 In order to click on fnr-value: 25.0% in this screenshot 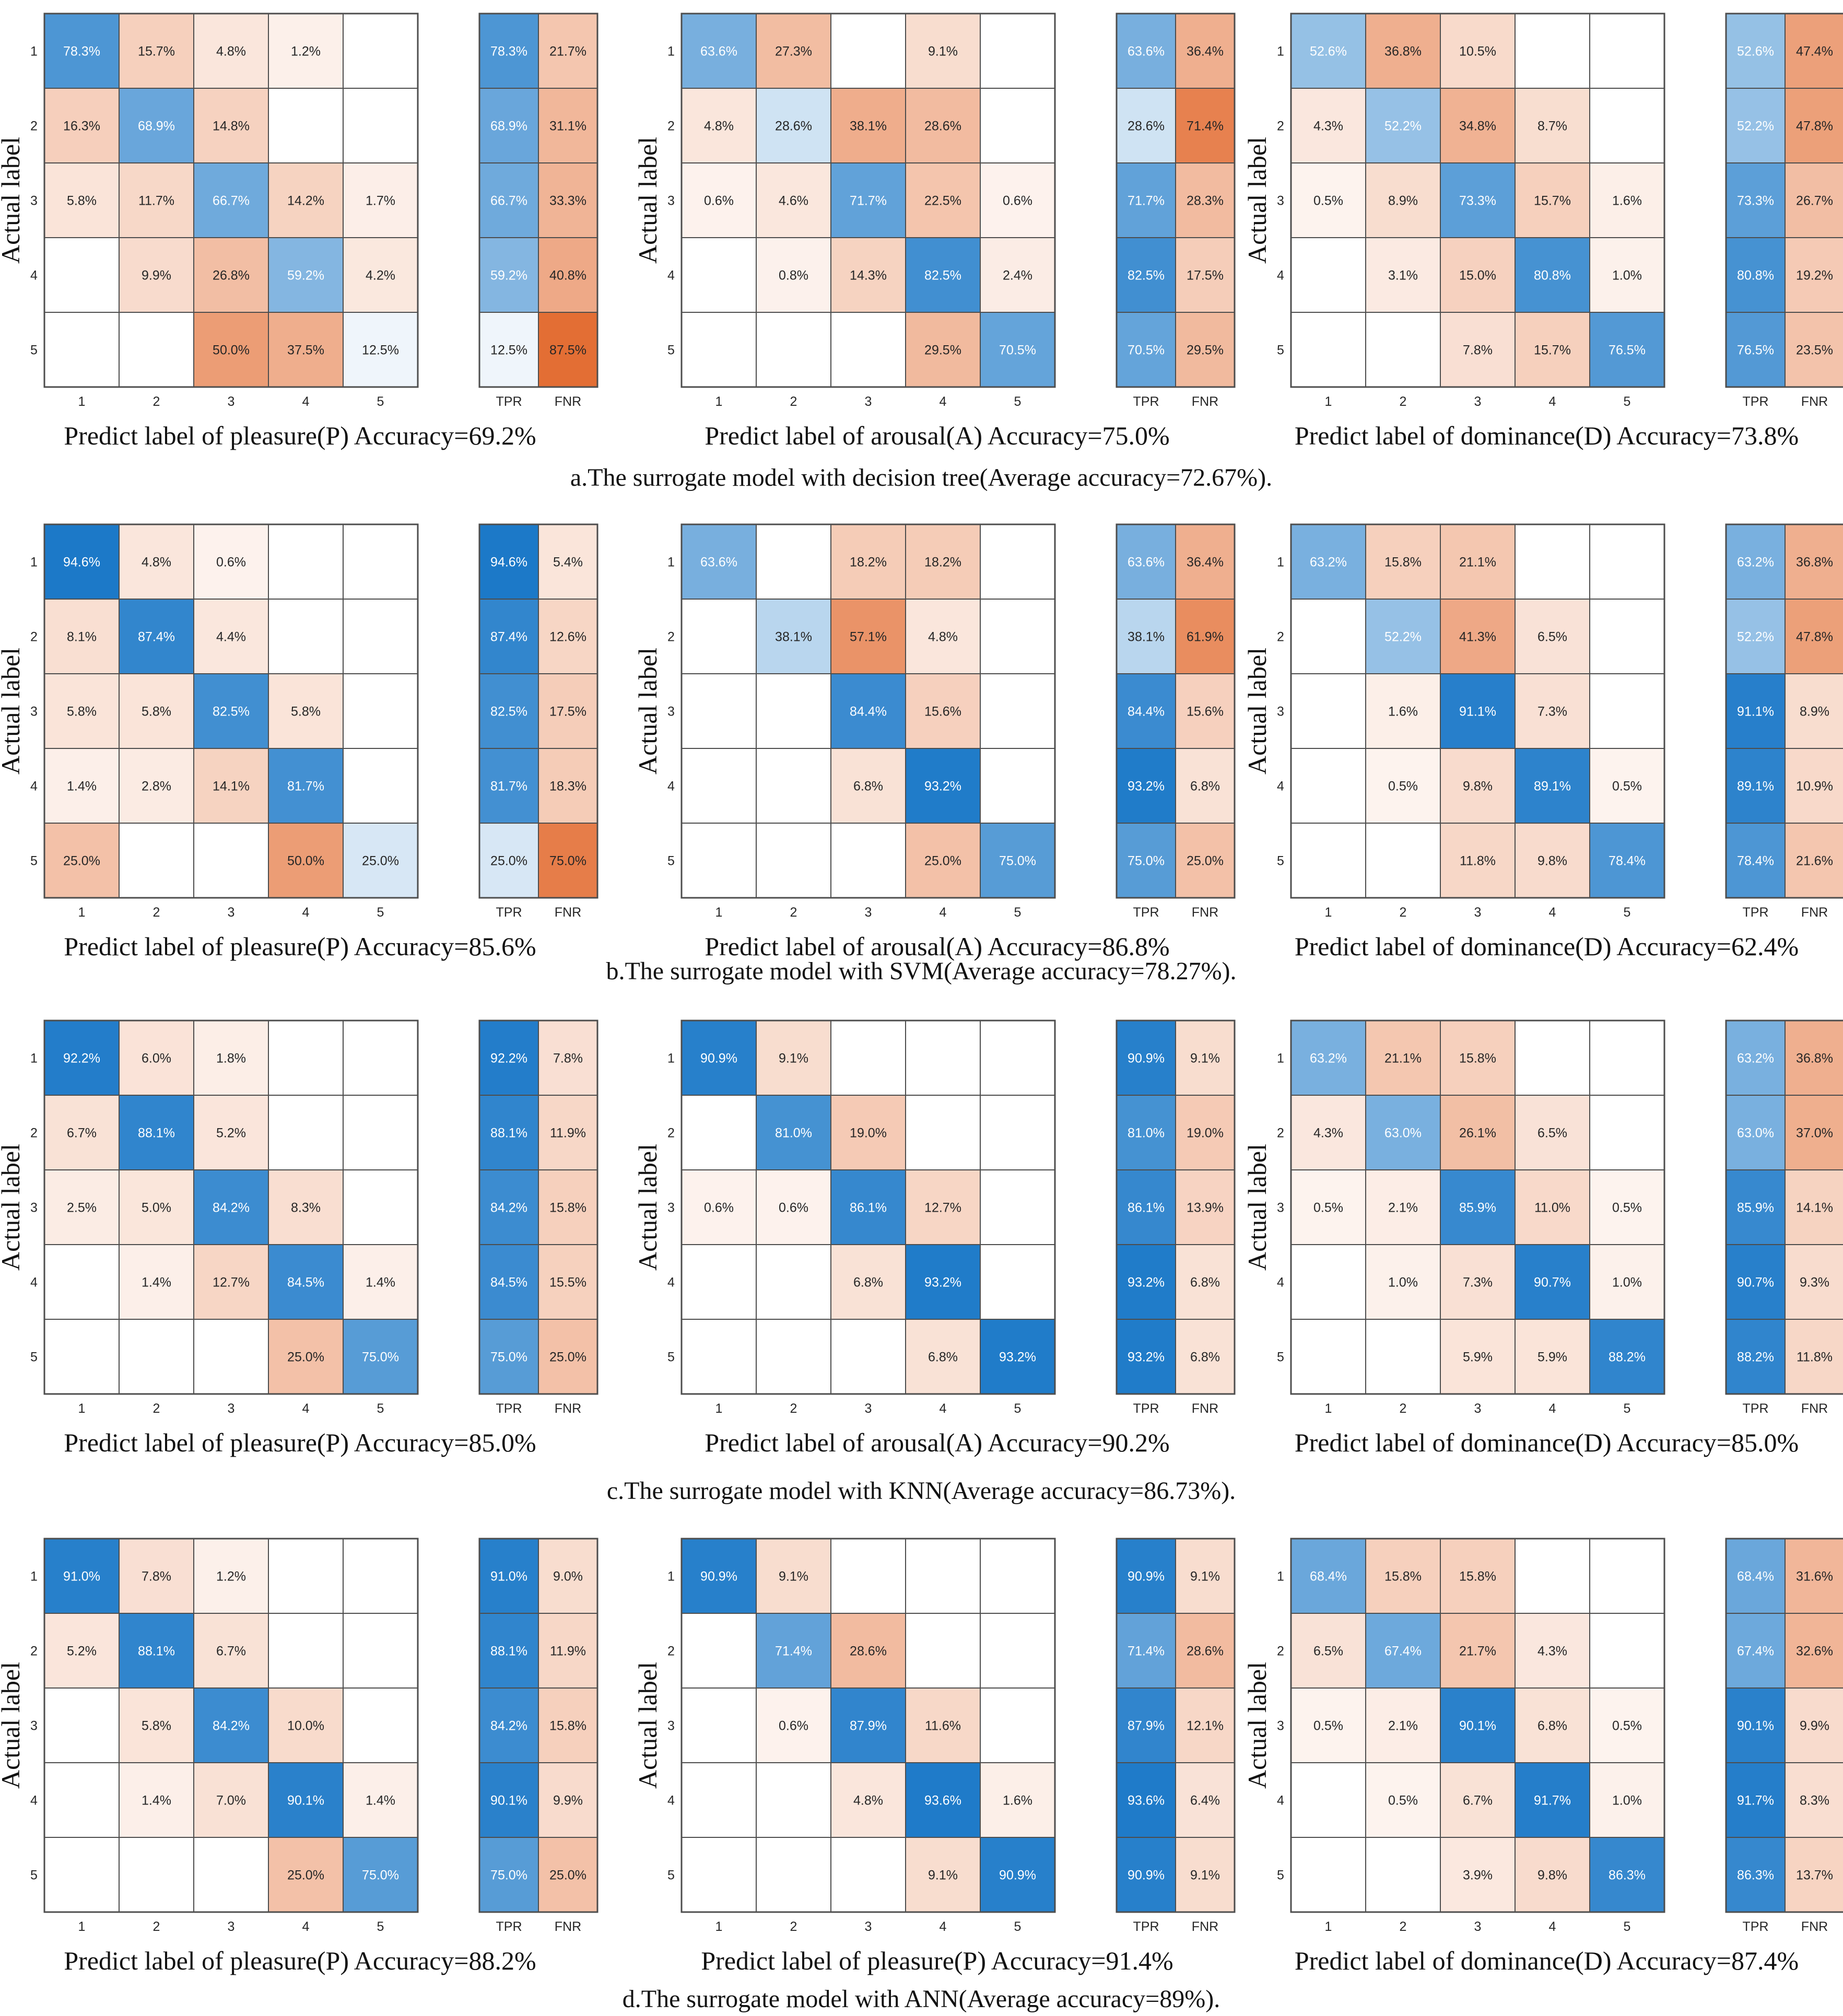, I will do `click(567, 1358)`.